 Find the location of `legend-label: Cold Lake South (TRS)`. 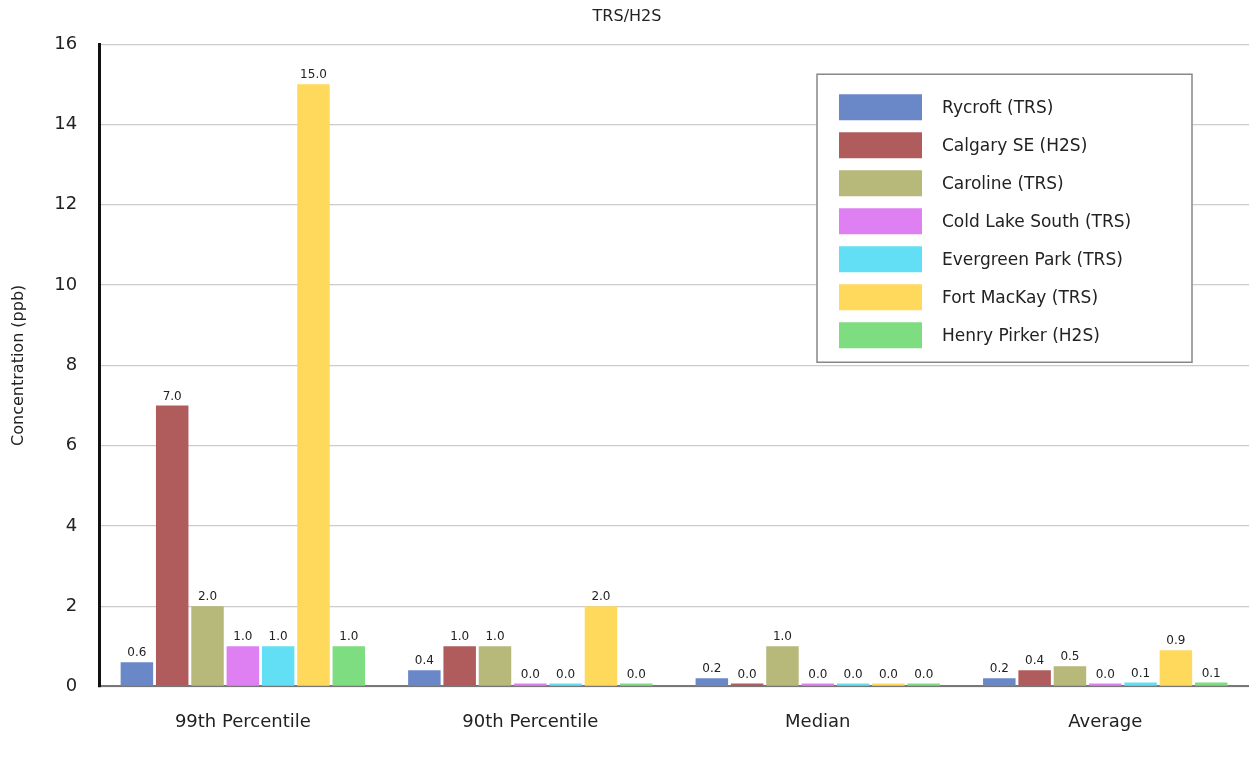

legend-label: Cold Lake South (TRS) is located at coordinates (1037, 220).